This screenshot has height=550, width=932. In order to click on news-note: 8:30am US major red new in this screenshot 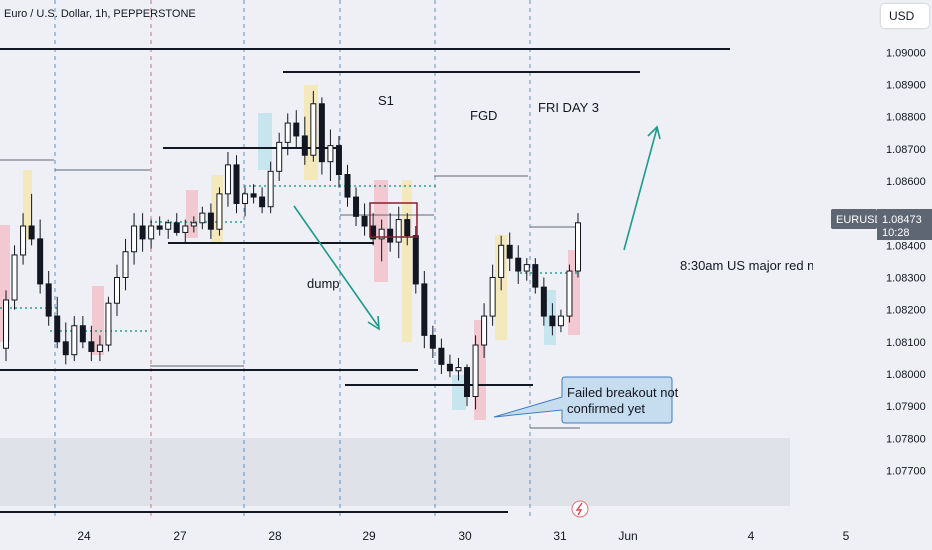, I will do `click(756, 265)`.